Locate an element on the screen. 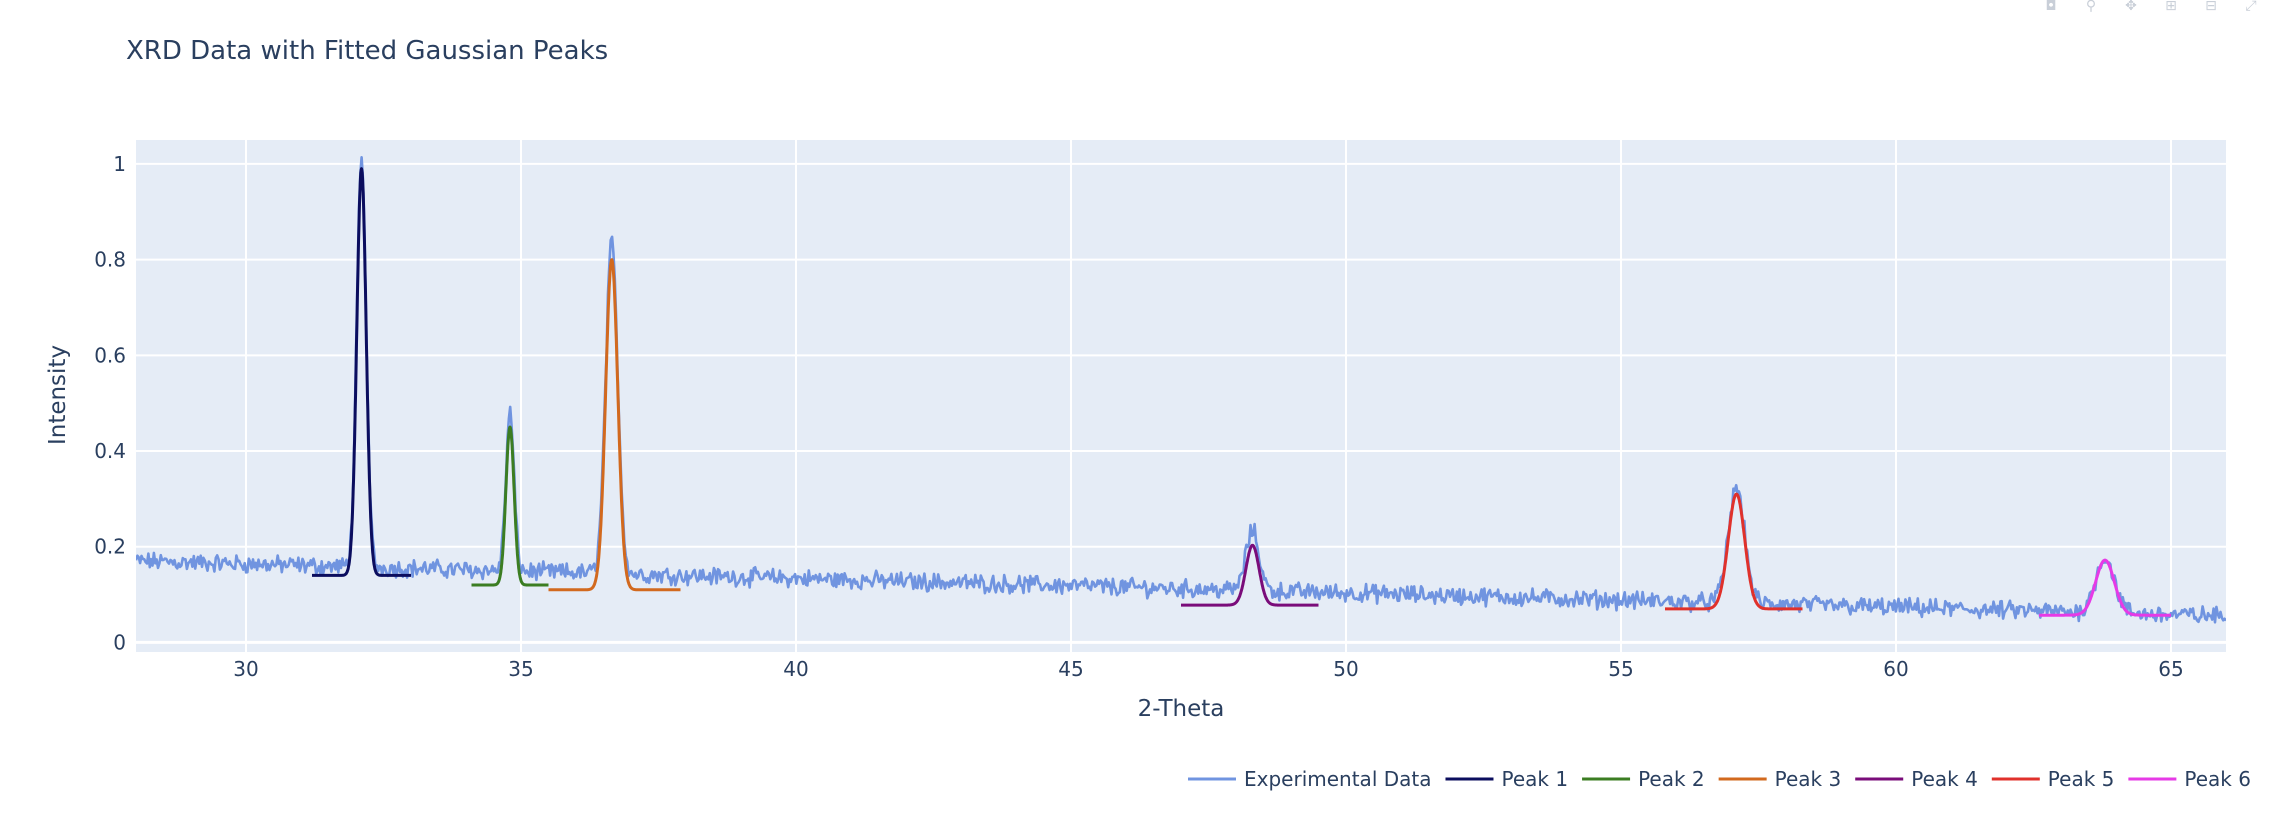 The image size is (2274, 816). legend-label: Experimental Data is located at coordinates (1337, 779).